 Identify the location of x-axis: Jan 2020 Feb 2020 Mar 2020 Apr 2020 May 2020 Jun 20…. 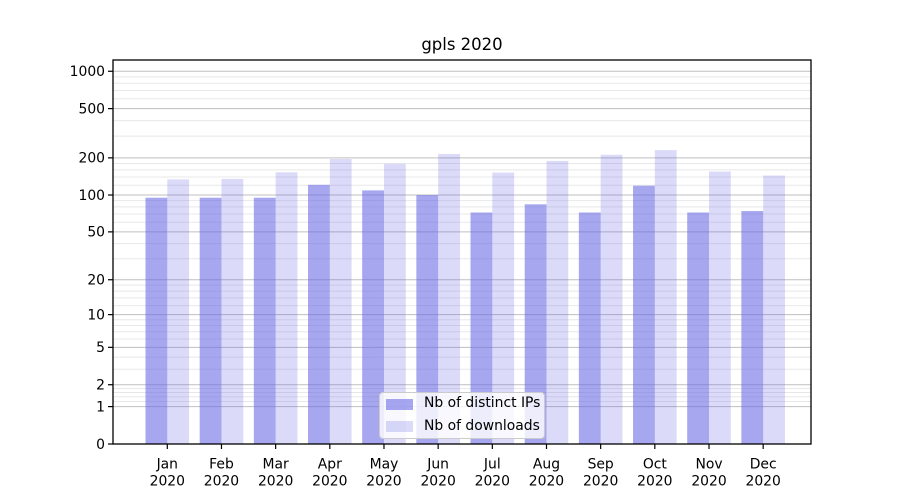
(465, 467).